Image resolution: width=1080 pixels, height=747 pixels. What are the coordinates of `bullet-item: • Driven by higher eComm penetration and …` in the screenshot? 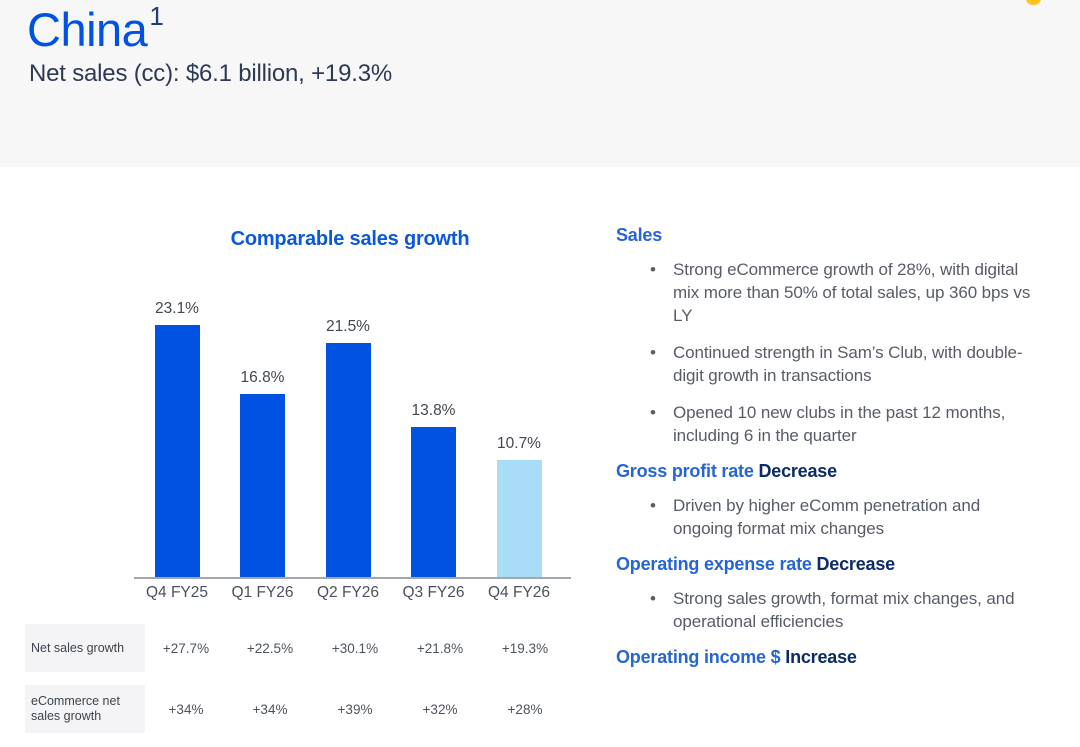 It's located at (815, 517).